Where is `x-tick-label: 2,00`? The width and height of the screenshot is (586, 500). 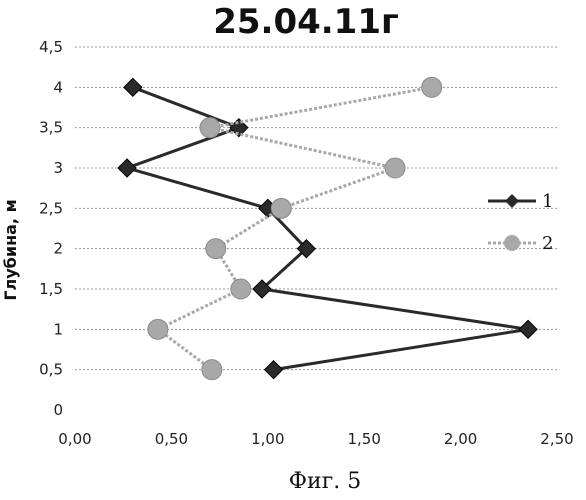 x-tick-label: 2,00 is located at coordinates (460, 439).